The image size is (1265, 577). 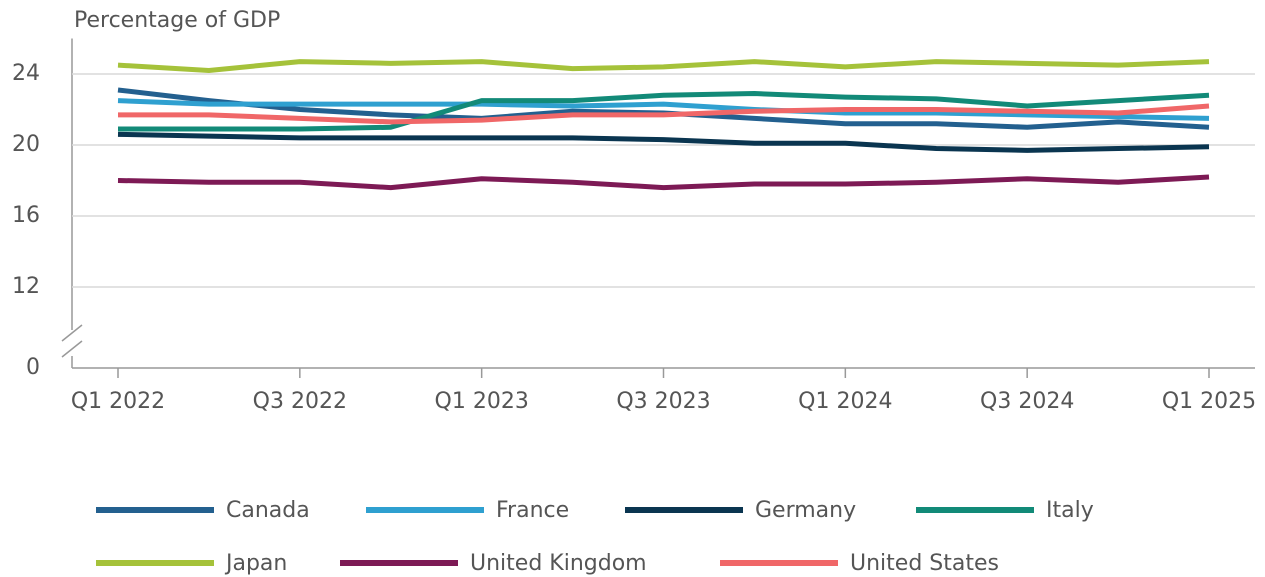 What do you see at coordinates (482, 401) in the screenshot?
I see `x-tick-label: Q1 2023` at bounding box center [482, 401].